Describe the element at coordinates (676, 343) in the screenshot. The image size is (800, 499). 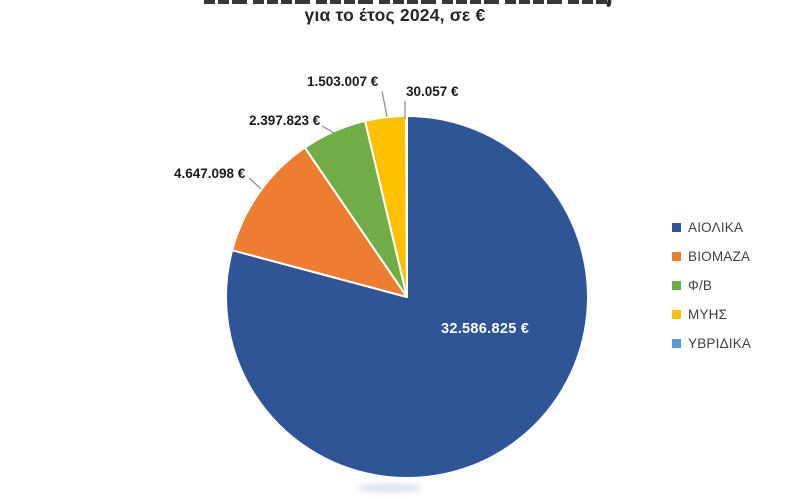
I see `legend-marker-ybridika` at that location.